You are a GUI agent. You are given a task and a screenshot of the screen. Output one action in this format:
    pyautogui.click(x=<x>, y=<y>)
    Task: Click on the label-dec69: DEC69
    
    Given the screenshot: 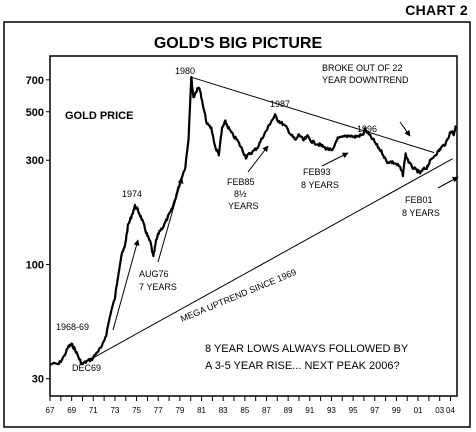 What is the action you would take?
    pyautogui.click(x=86, y=368)
    